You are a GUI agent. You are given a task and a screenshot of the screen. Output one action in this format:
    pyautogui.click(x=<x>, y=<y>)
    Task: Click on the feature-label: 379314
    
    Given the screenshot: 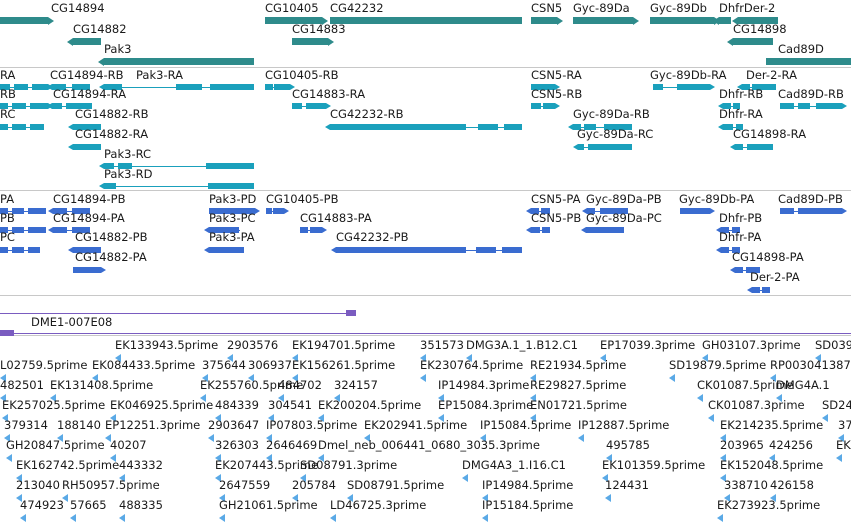 What is the action you would take?
    pyautogui.click(x=26, y=425)
    